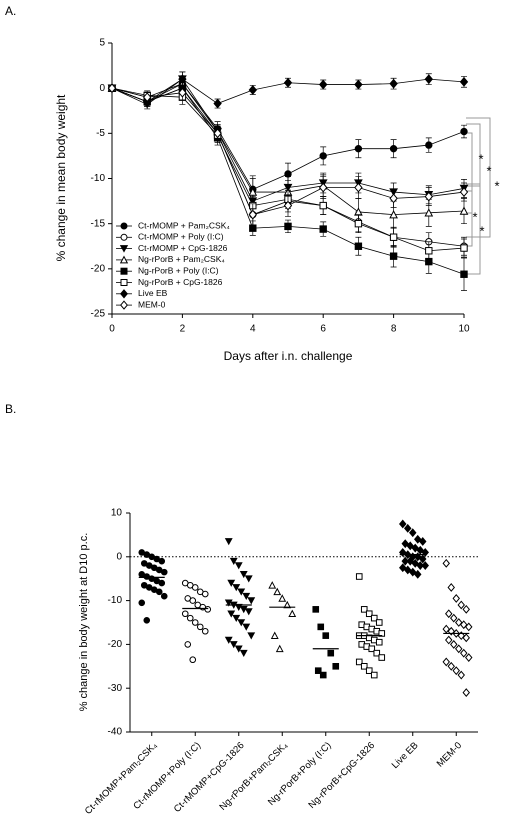 This screenshot has height=814, width=506. Describe the element at coordinates (102, 88) in the screenshot. I see `y-tick-label: 0` at that location.